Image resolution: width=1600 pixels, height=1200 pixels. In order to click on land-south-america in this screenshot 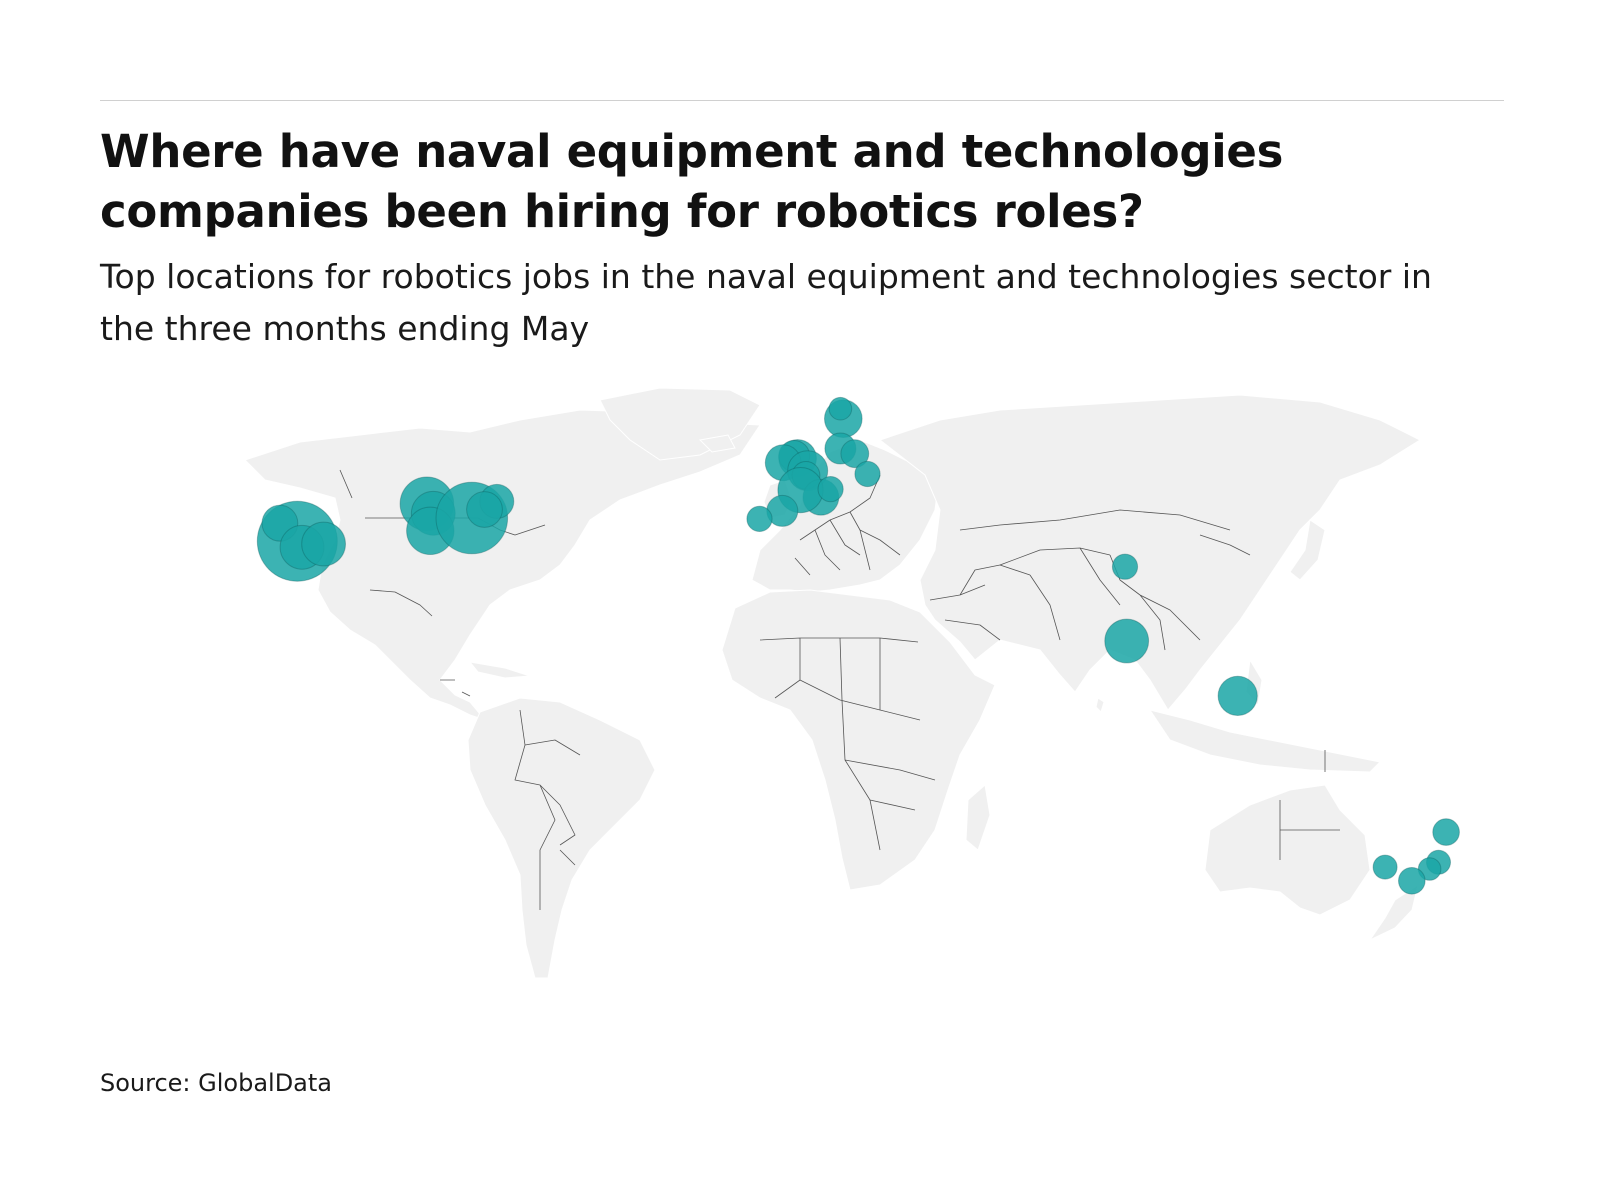, I will do `click(561, 838)`.